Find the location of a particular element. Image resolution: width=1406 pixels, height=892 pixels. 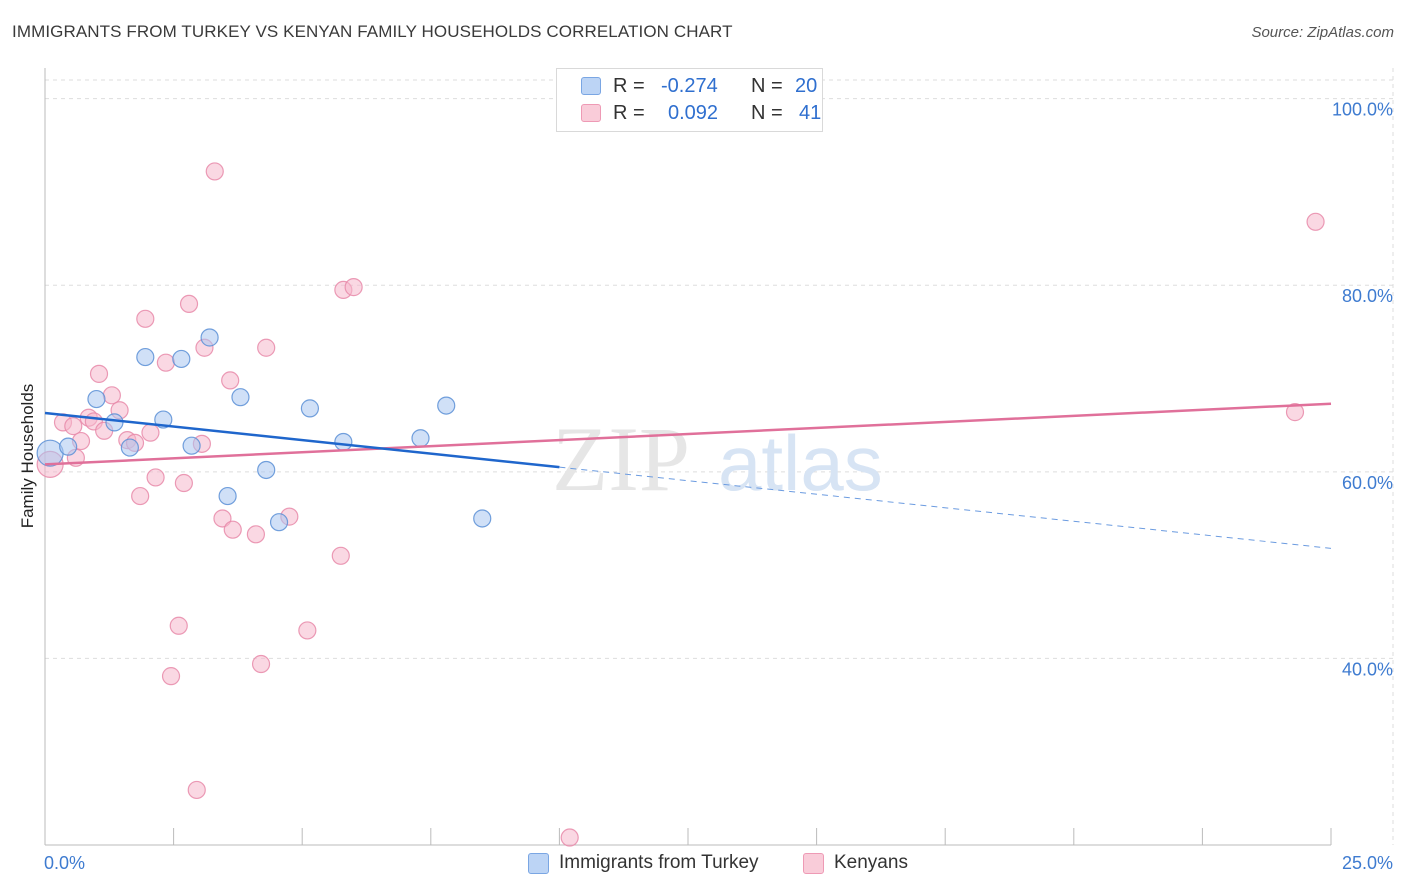

legend-swatch-turkey is located at coordinates (591, 86).